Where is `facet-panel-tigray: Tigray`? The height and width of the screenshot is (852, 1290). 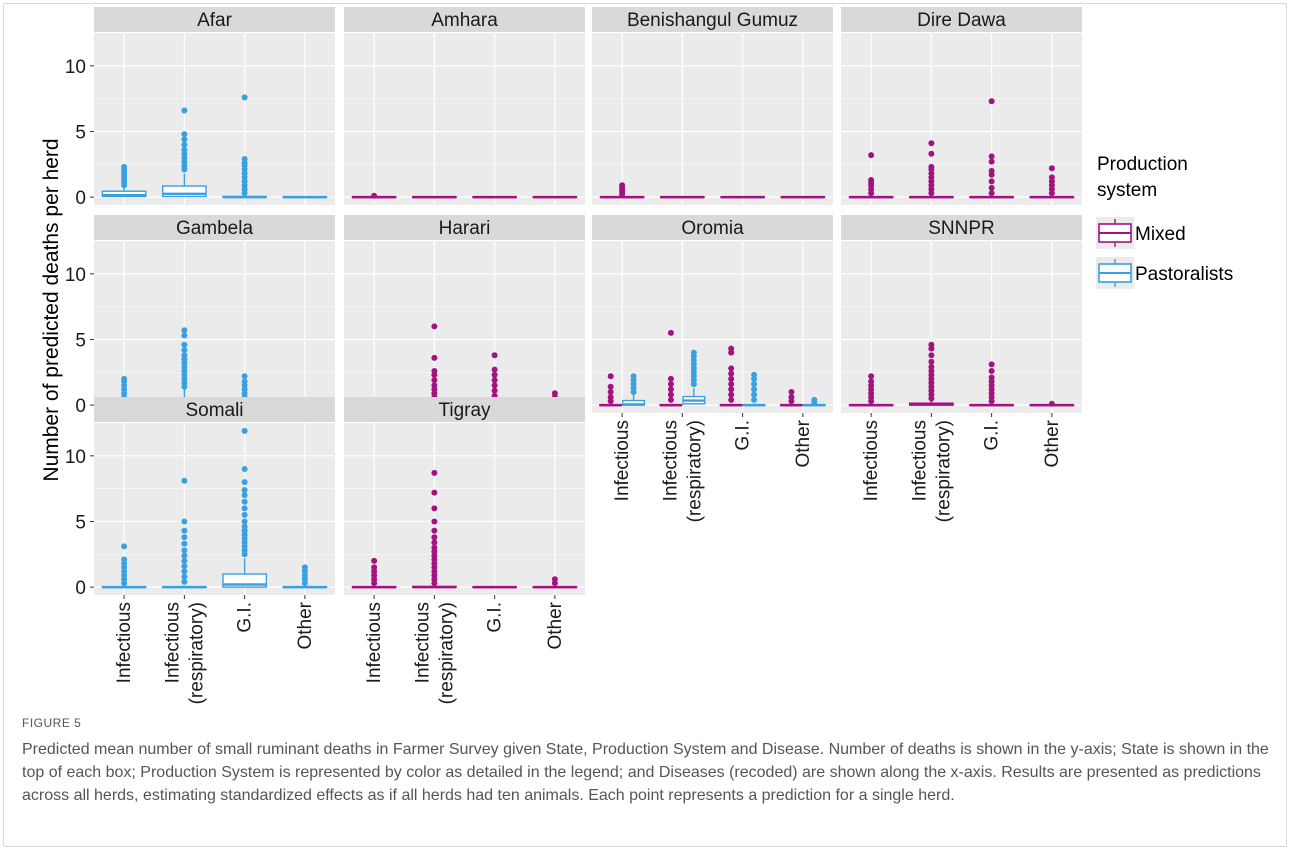 facet-panel-tigray: Tigray is located at coordinates (464, 496).